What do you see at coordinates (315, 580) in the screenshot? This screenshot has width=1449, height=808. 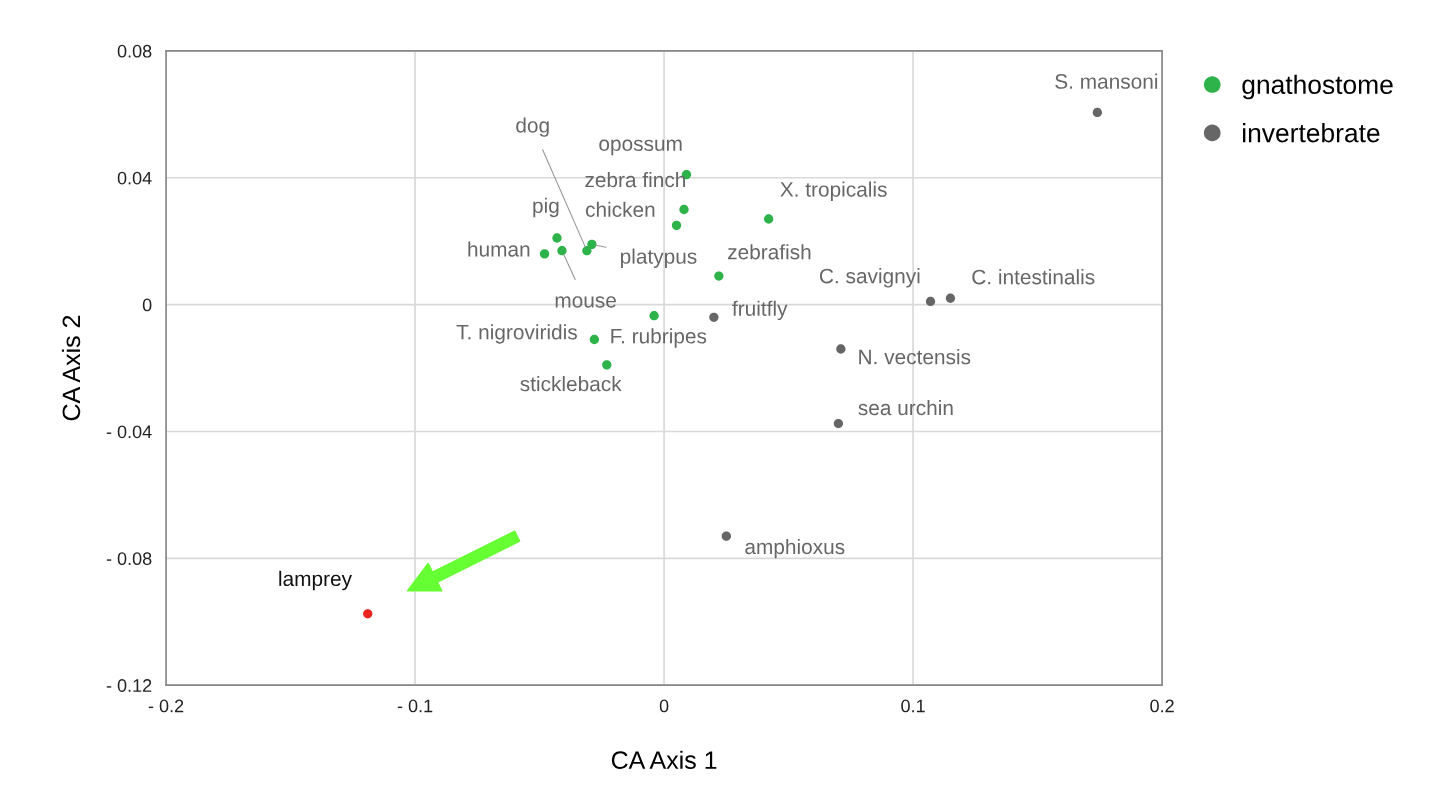 I see `annotation: lamprey` at bounding box center [315, 580].